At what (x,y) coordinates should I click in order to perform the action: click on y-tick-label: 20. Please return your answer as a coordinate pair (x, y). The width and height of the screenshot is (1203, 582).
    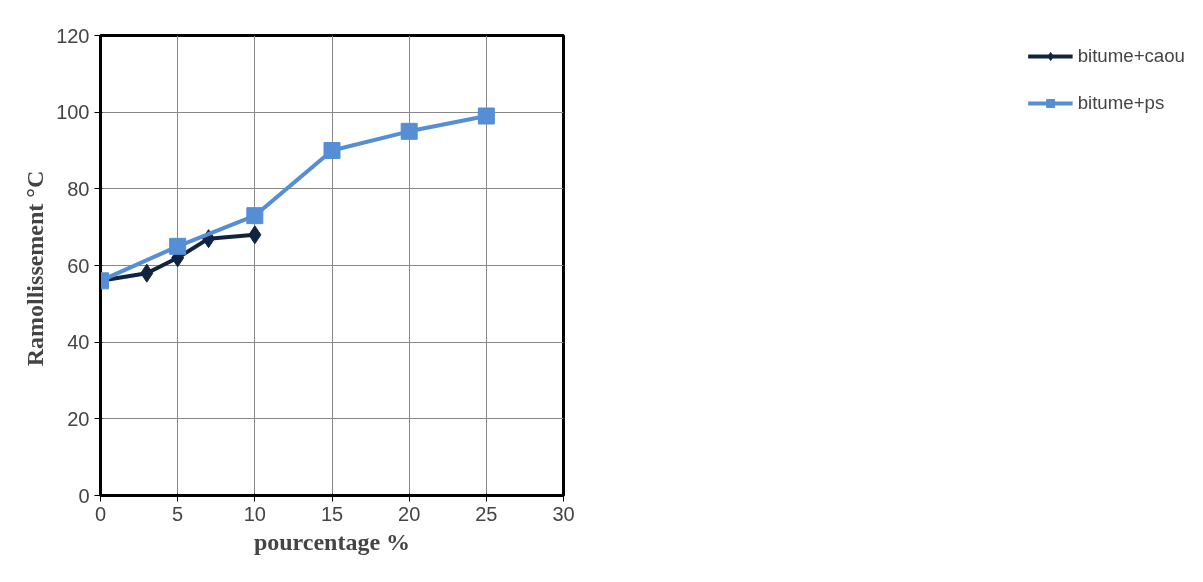
    Looking at the image, I should click on (78, 418).